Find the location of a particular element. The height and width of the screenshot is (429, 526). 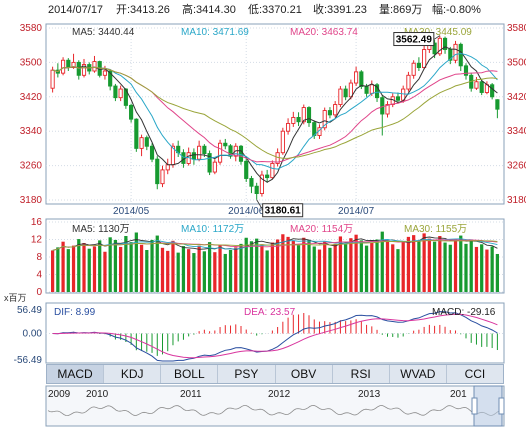

volume-y-tick: 12 is located at coordinates (37, 240).